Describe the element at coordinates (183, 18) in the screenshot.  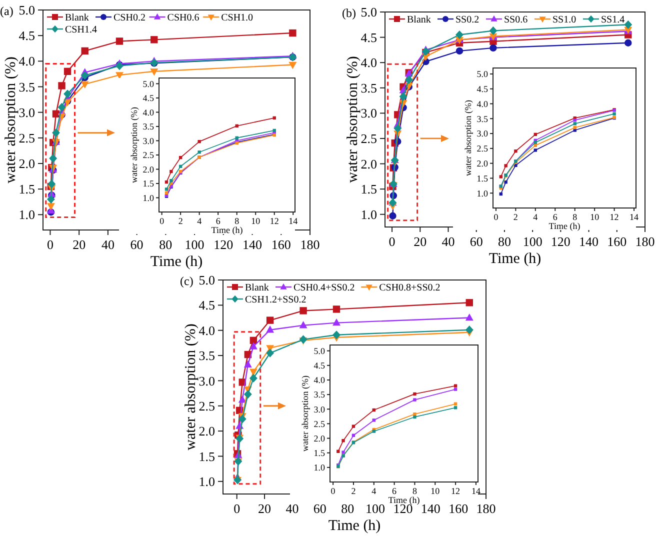
I see `legend-label: CSH0.6` at that location.